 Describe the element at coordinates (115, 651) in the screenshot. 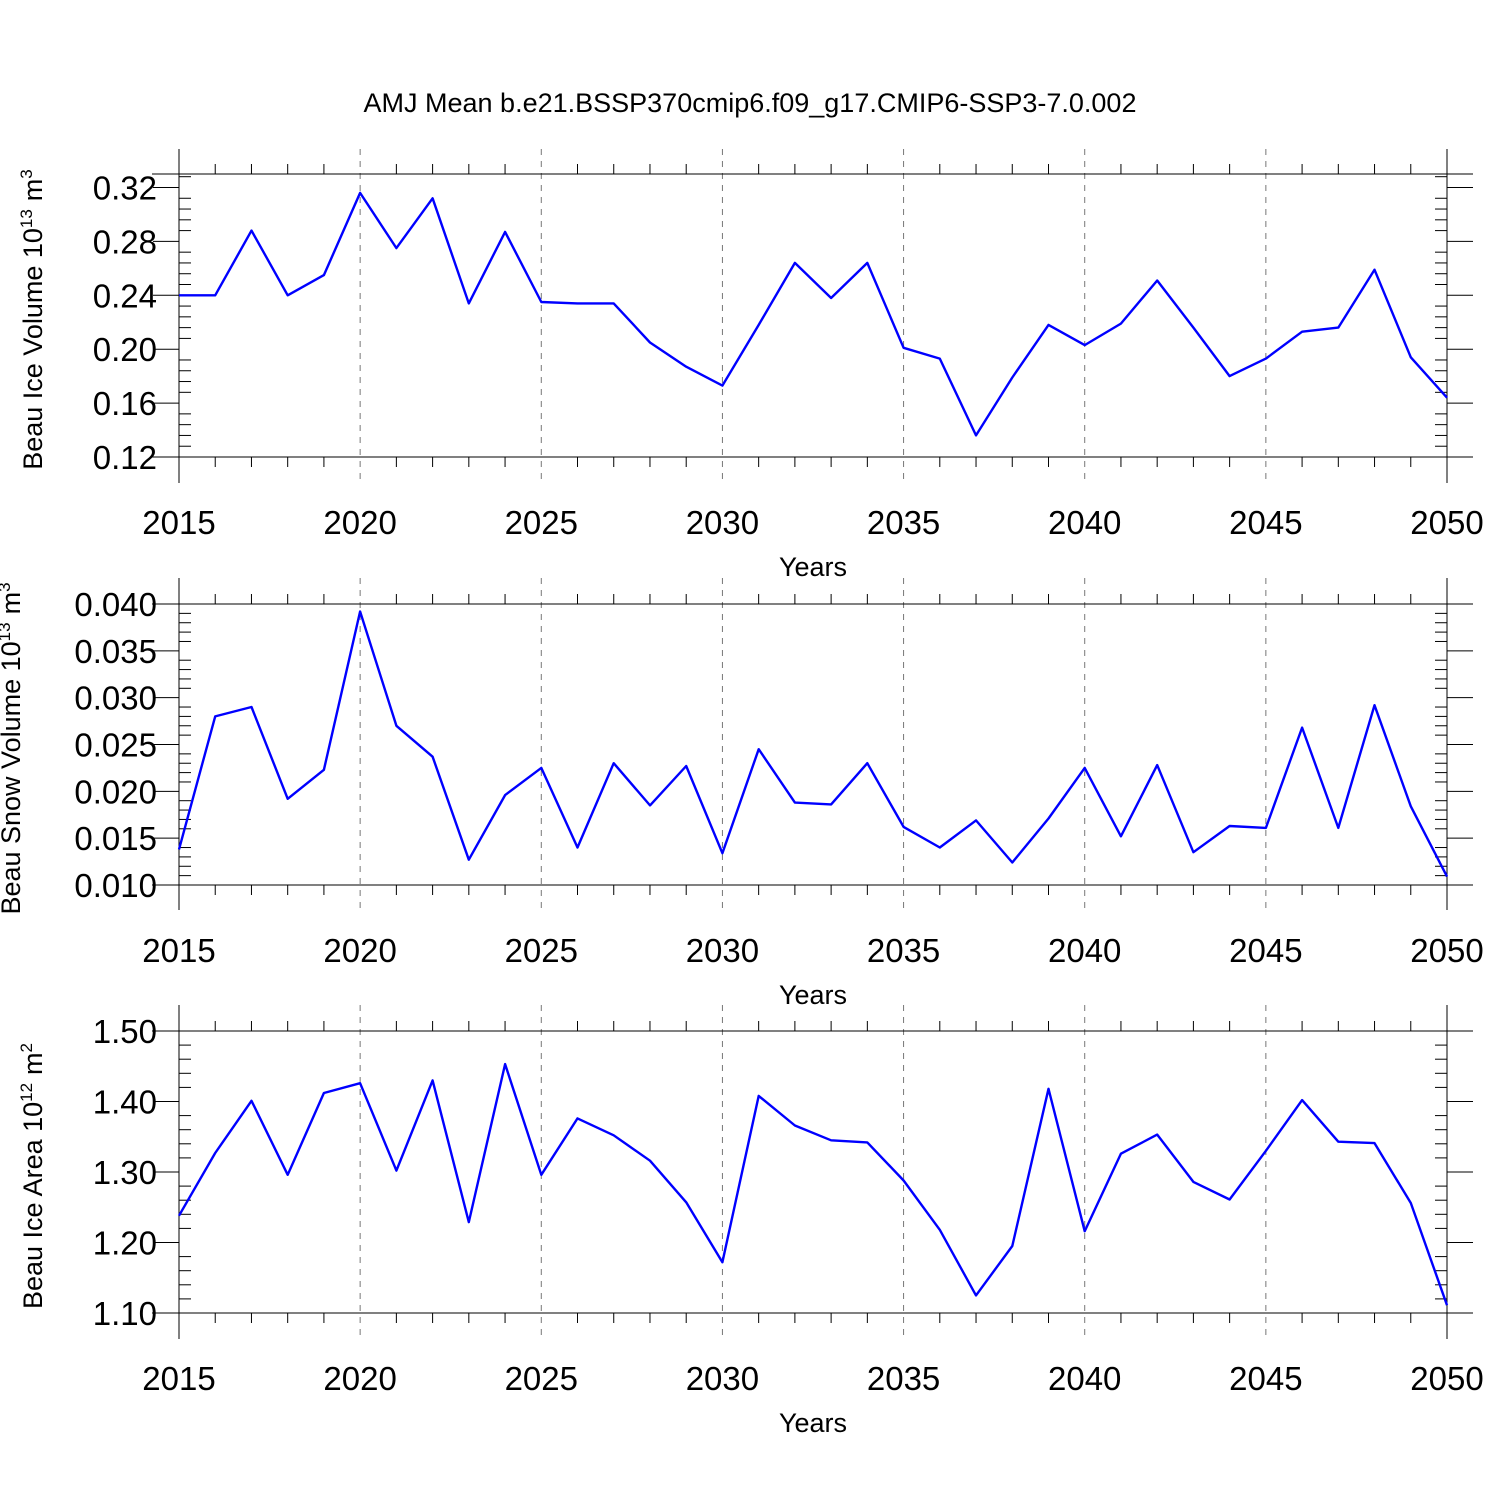

I see `y-tick-label: 0.035` at that location.